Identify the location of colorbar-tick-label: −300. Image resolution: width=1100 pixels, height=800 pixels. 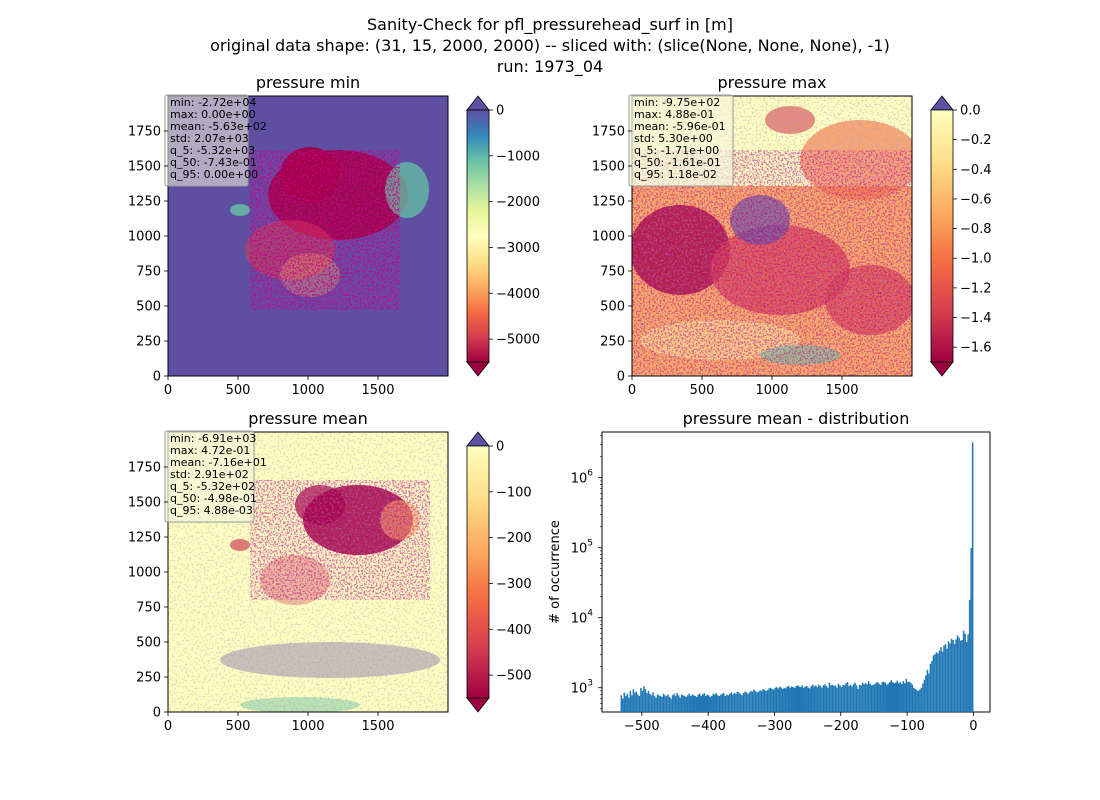
(514, 584).